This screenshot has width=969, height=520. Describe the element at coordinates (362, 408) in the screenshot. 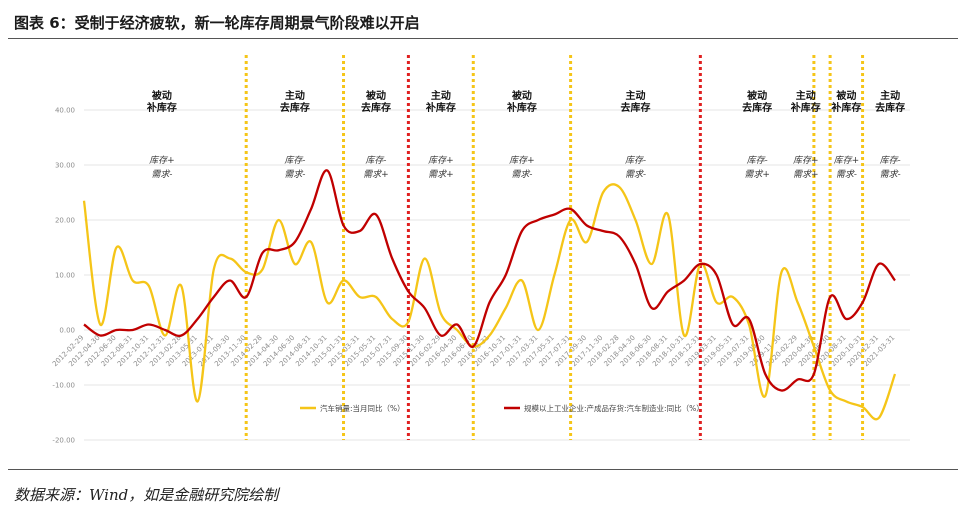

I see `legend-label: 汽车销量:当月同比（%）` at that location.